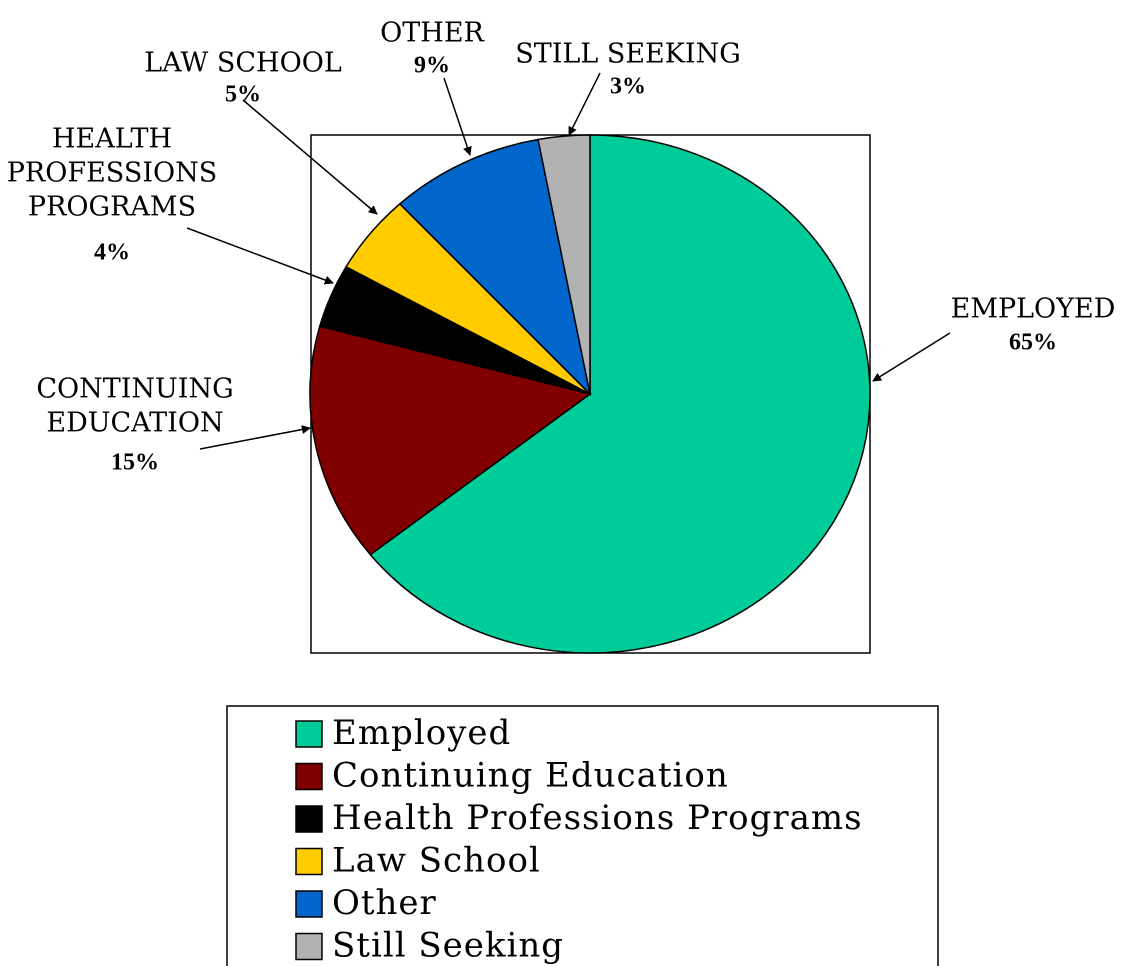  What do you see at coordinates (243, 95) in the screenshot?
I see `slice-percent-label: 5%` at bounding box center [243, 95].